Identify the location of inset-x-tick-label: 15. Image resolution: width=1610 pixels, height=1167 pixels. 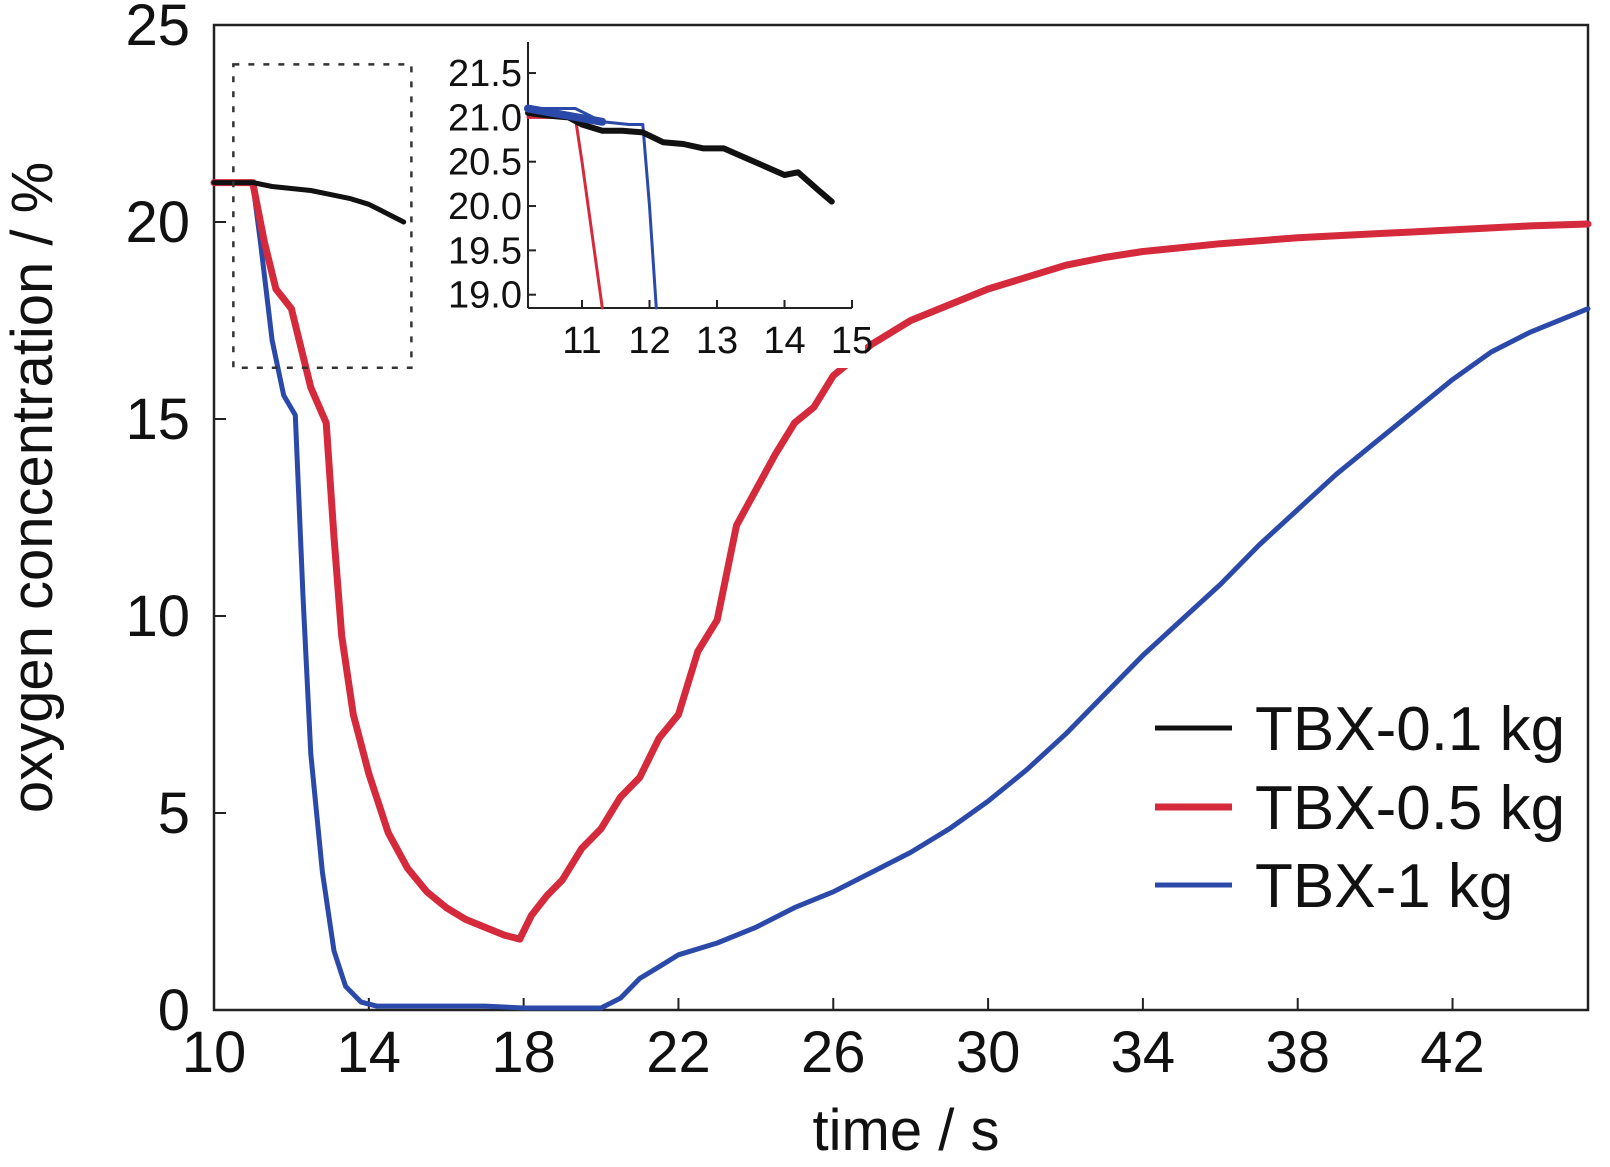
(852, 341).